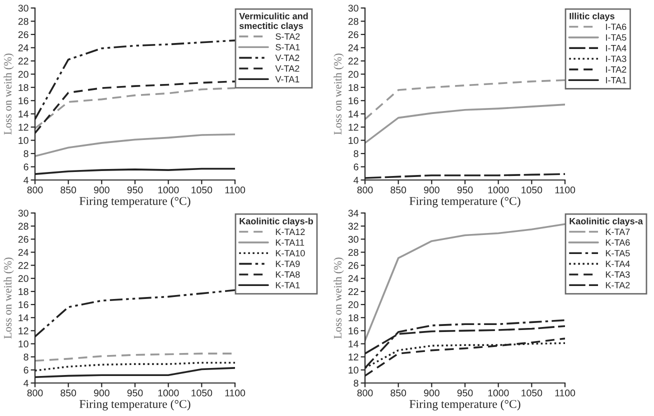  What do you see at coordinates (288, 47) in the screenshot?
I see `legend-label: S-TA1` at bounding box center [288, 47].